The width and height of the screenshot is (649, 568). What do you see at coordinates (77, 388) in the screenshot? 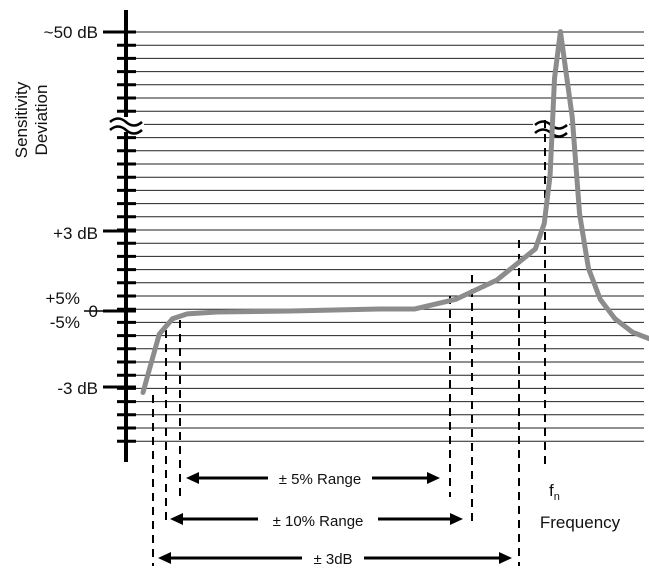
I see `y-tick-label-minus3db: -3 dB` at bounding box center [77, 388].